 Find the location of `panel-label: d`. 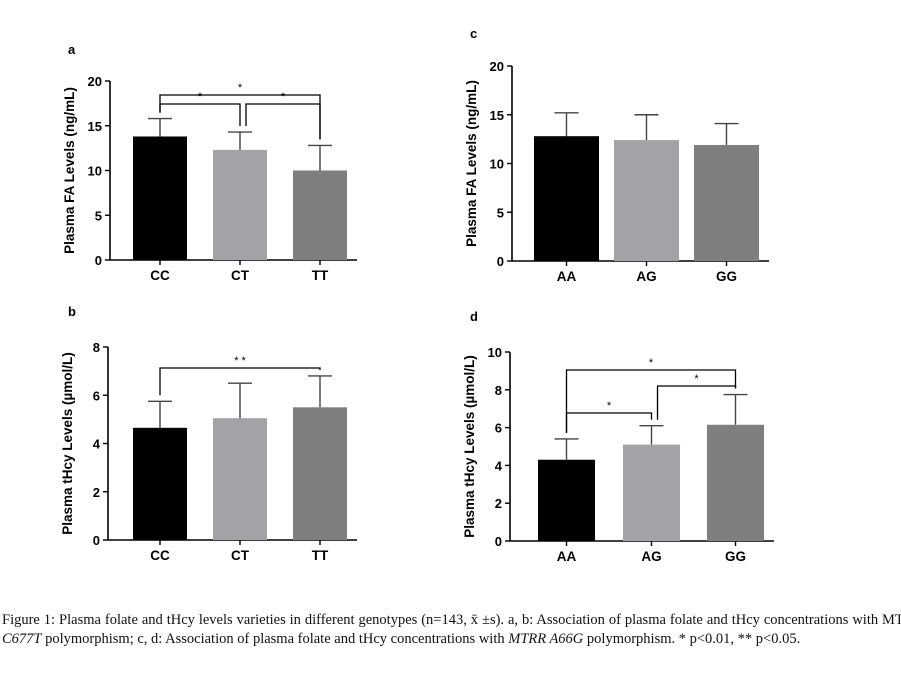

panel-label: d is located at coordinates (474, 316).